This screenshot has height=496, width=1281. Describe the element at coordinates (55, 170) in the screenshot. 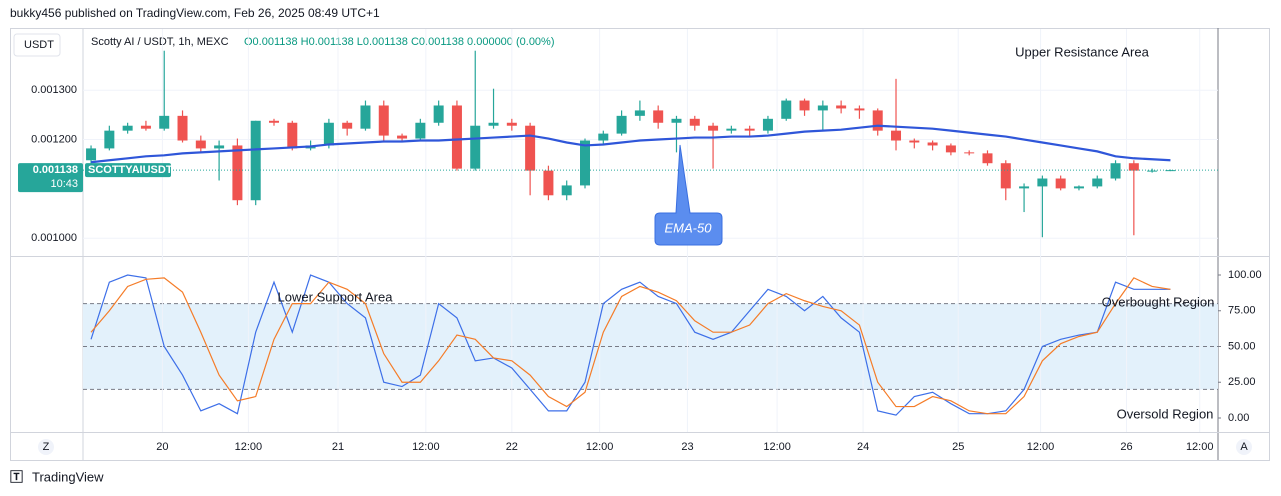

I see `last-price-label: 0.001138` at that location.